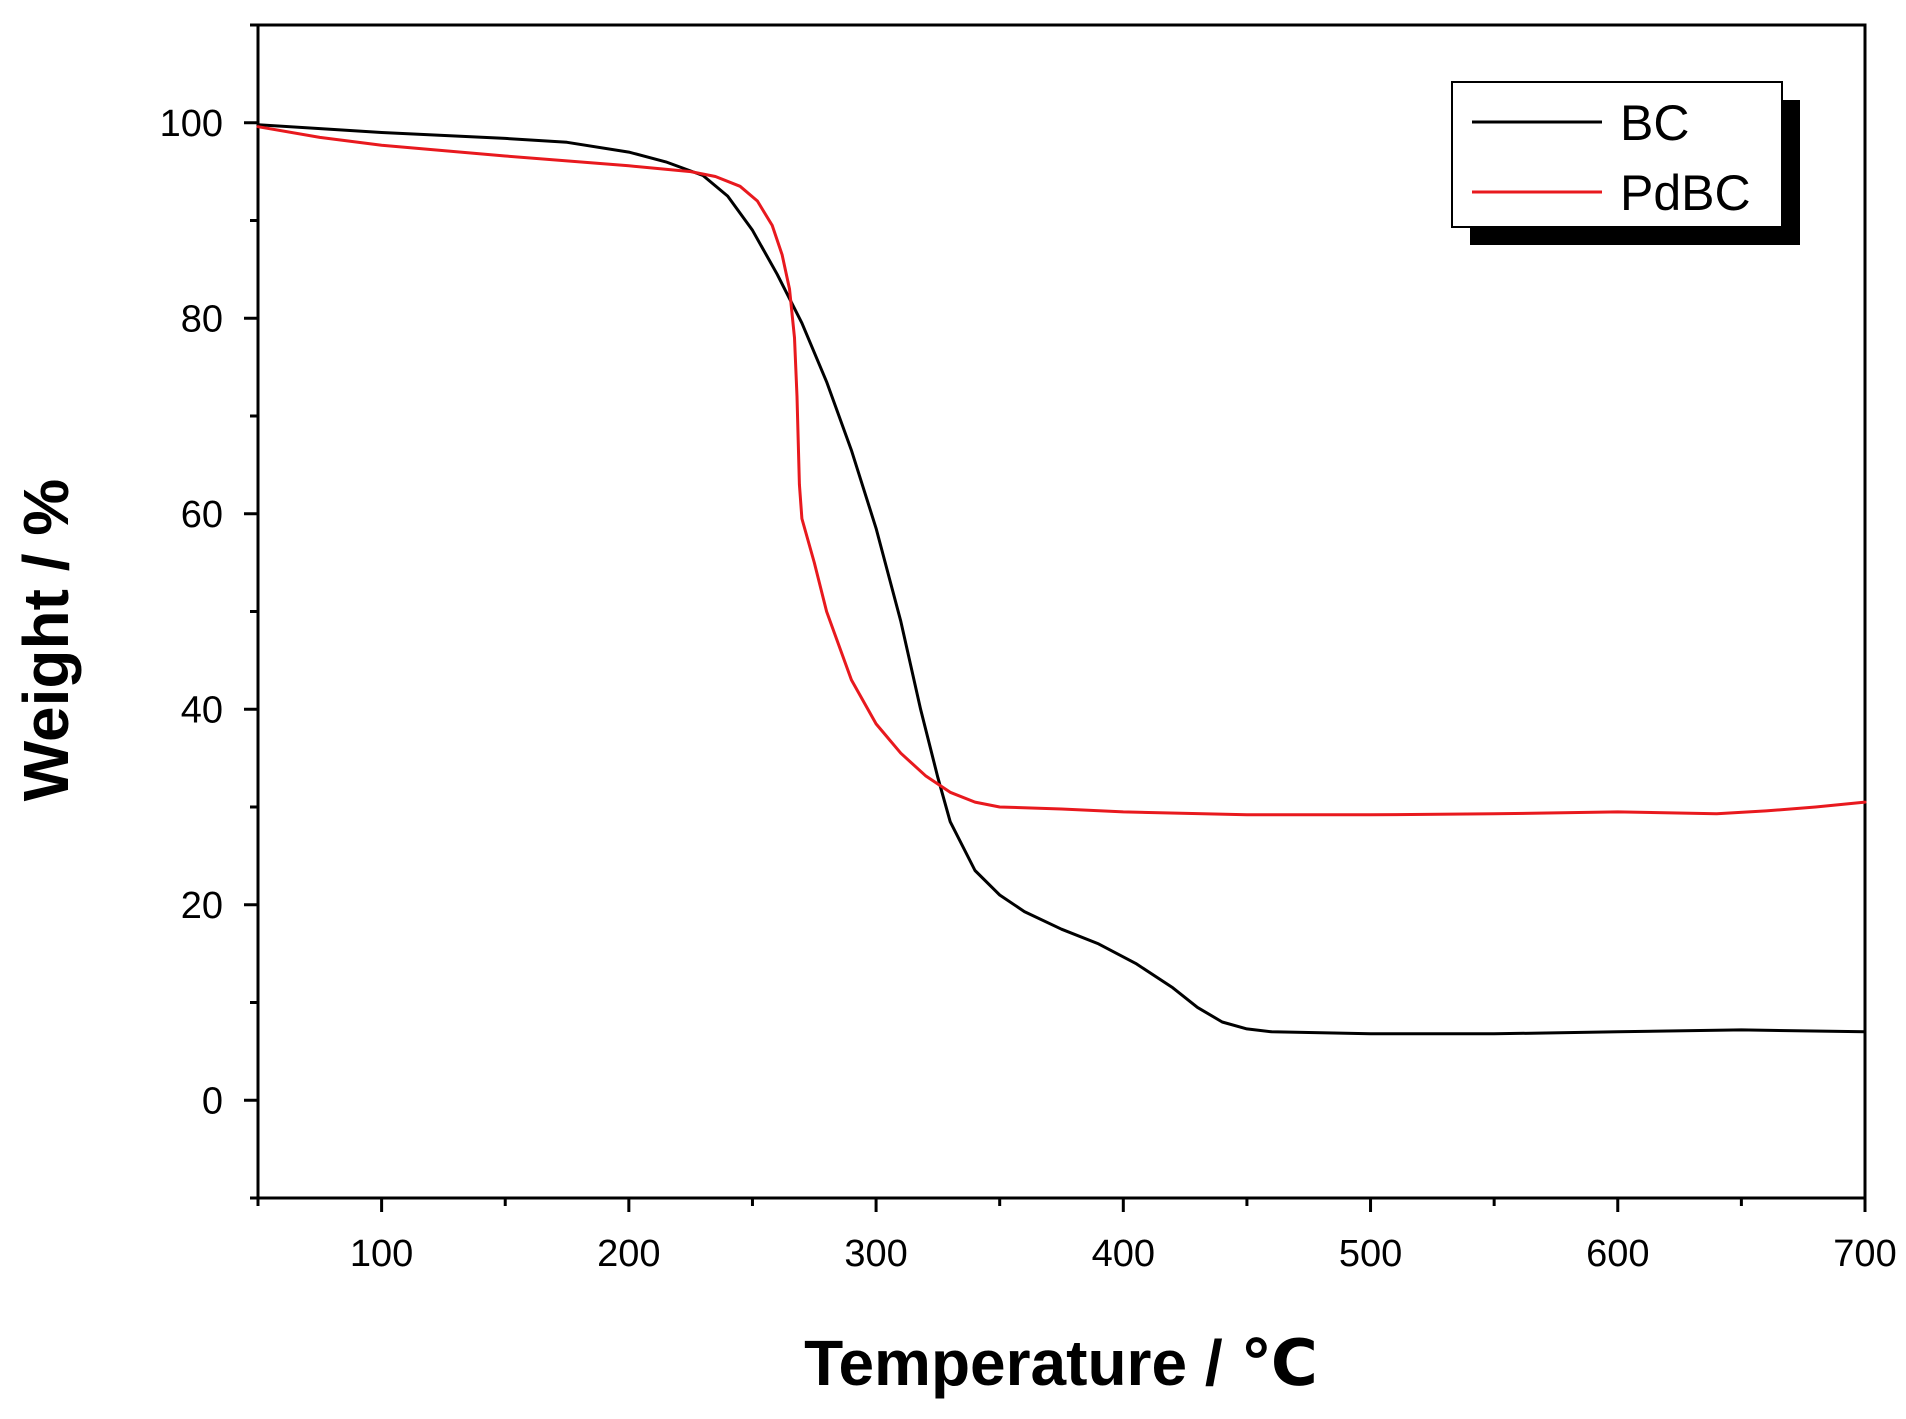 The width and height of the screenshot is (1906, 1419). I want to click on x-tick-label: 300, so click(875, 1254).